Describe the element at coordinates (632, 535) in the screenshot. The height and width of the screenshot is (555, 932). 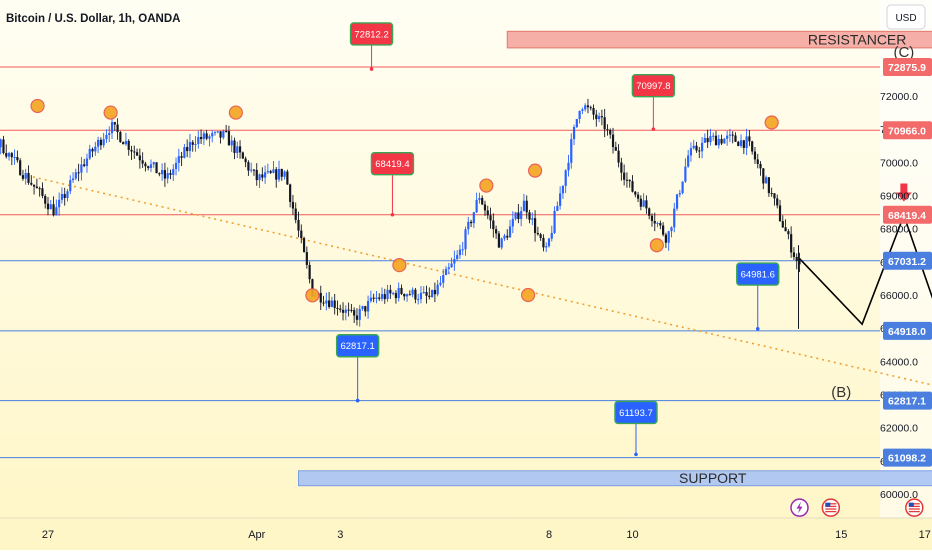
I see `time-tick-4: 10` at that location.